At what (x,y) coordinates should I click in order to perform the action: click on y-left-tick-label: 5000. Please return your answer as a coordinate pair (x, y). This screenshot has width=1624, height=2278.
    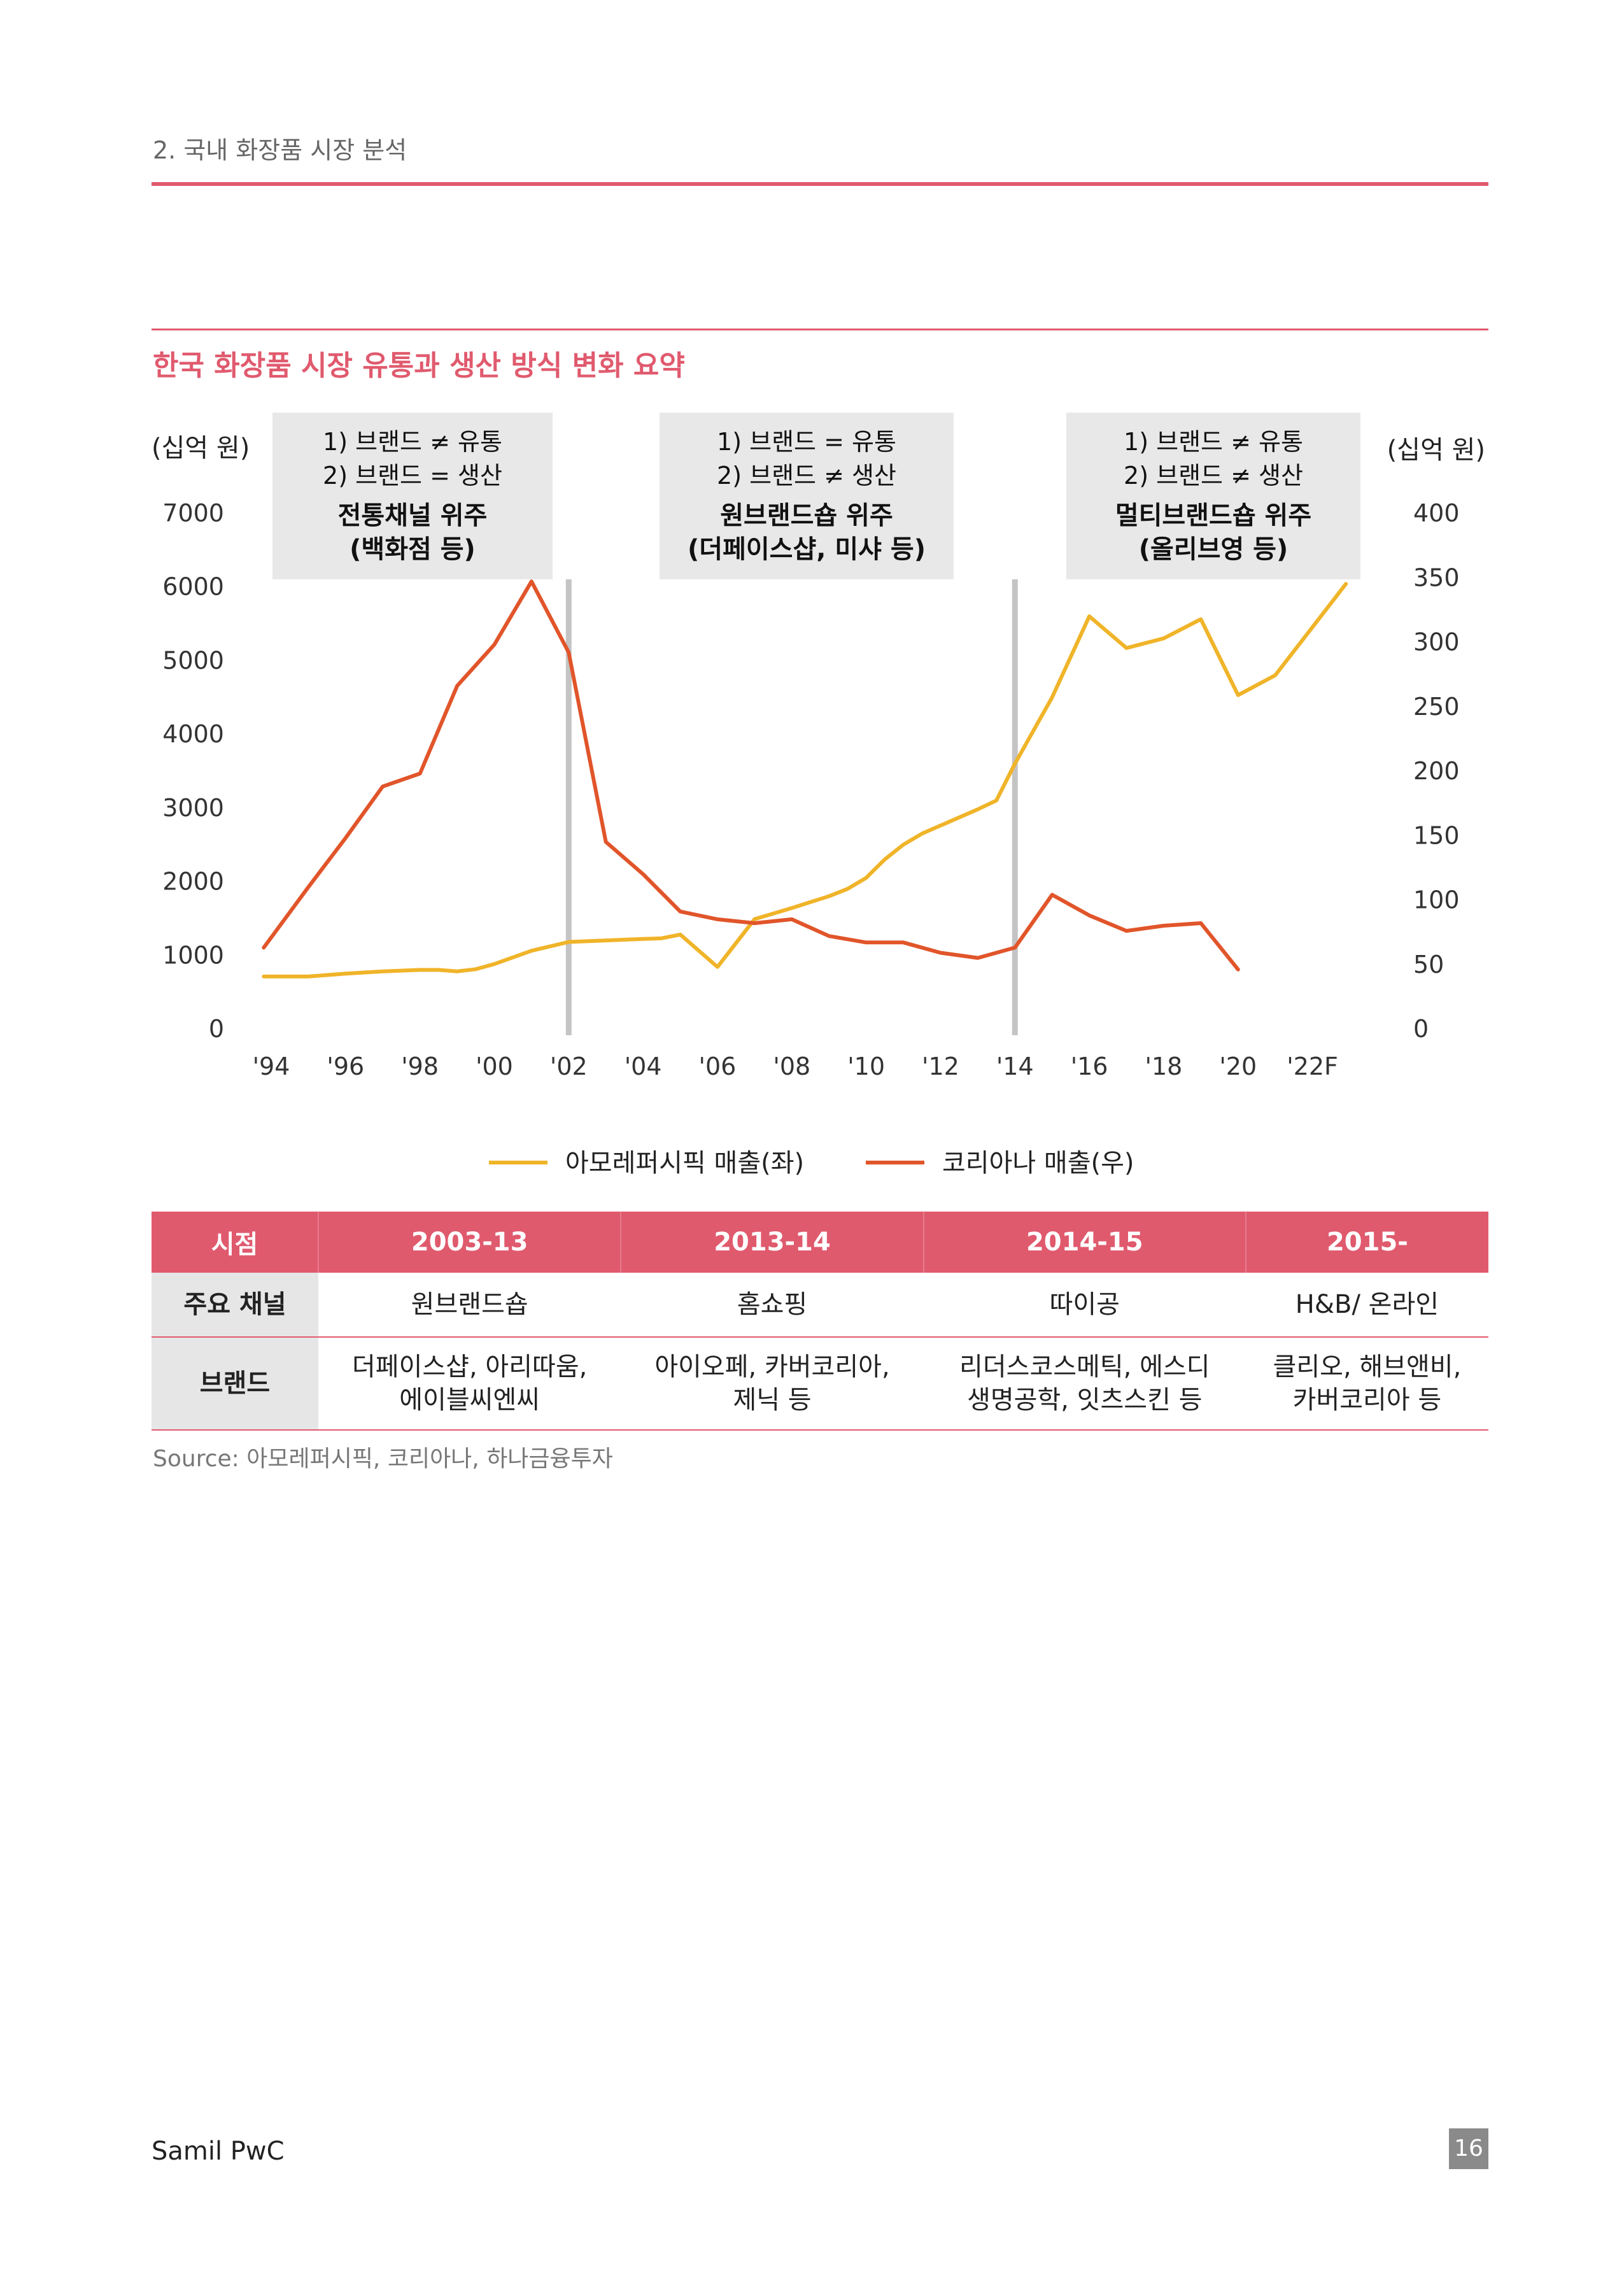
    Looking at the image, I should click on (193, 660).